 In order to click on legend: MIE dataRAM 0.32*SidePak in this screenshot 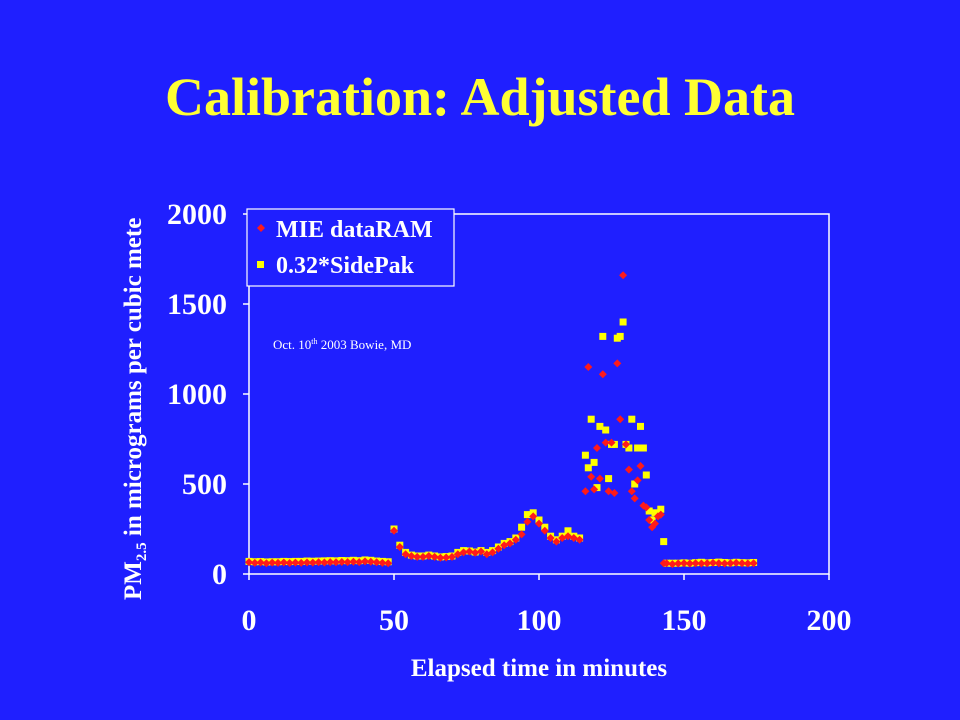, I will do `click(350, 247)`.